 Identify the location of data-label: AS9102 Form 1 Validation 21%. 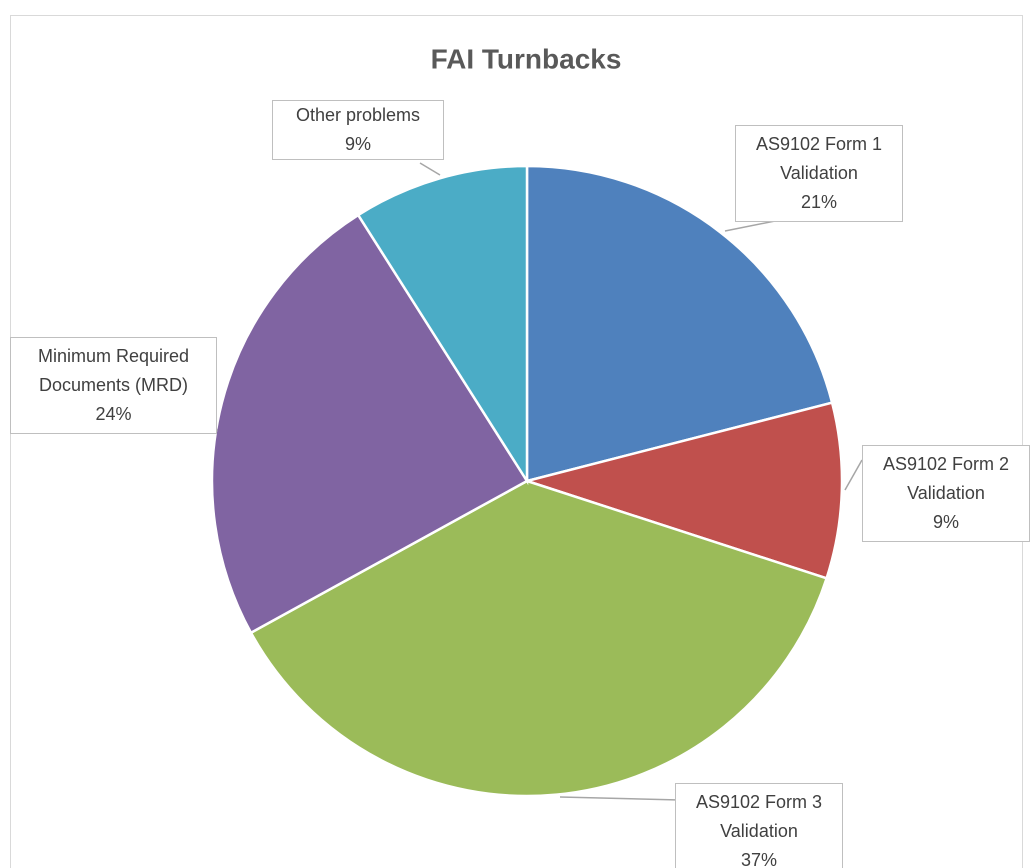
(819, 173).